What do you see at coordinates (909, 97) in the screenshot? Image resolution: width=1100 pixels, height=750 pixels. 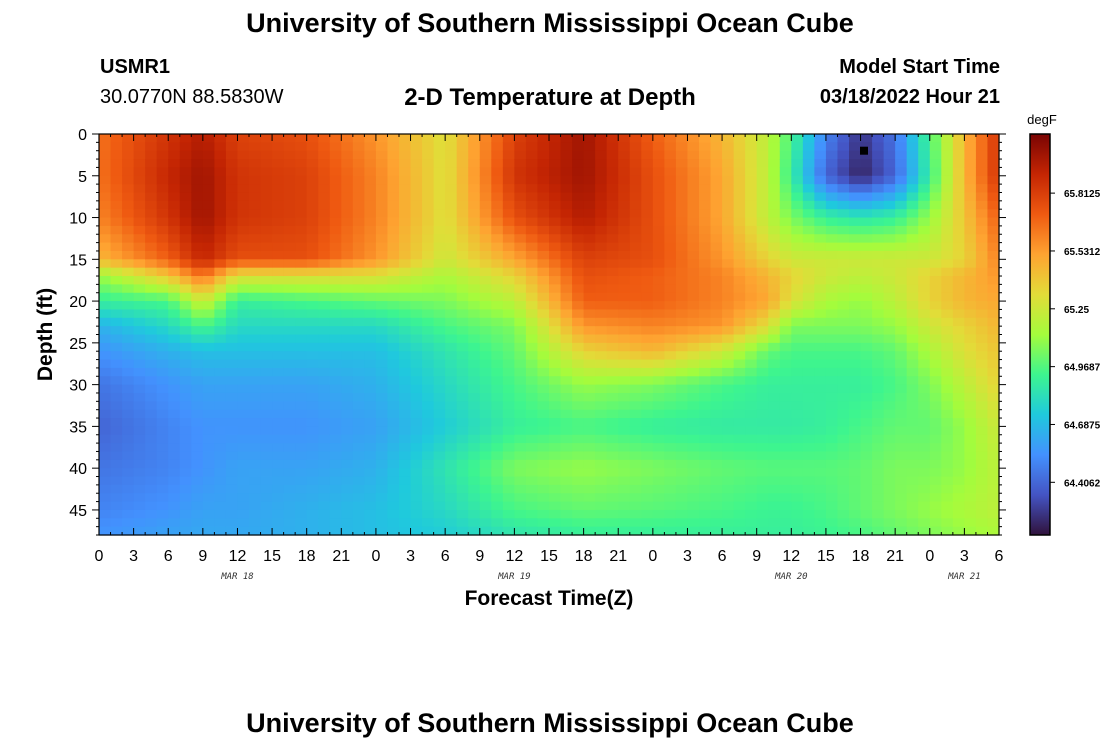 I see `model-start-value: 03/18/2022 Hour 21` at bounding box center [909, 97].